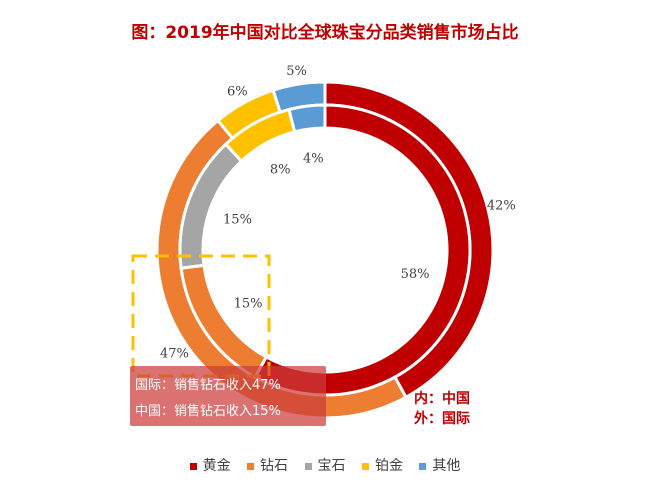 This screenshot has width=650, height=498. I want to click on data-label: 4%, so click(313, 159).